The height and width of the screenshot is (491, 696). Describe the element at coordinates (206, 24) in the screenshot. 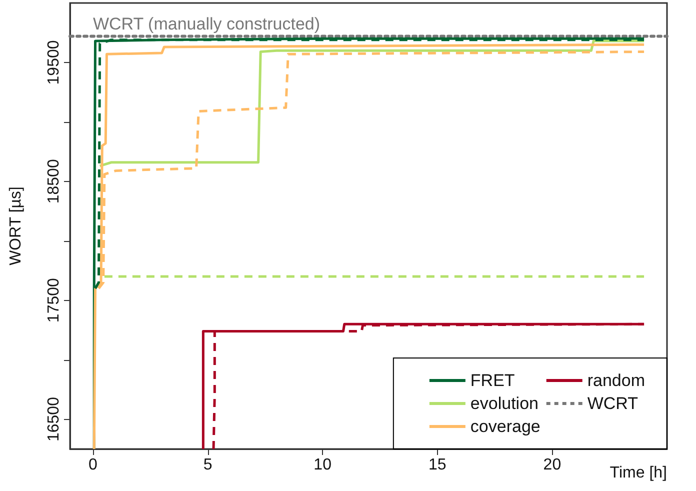

I see `annotation: WCRT (manually constructed)` at that location.